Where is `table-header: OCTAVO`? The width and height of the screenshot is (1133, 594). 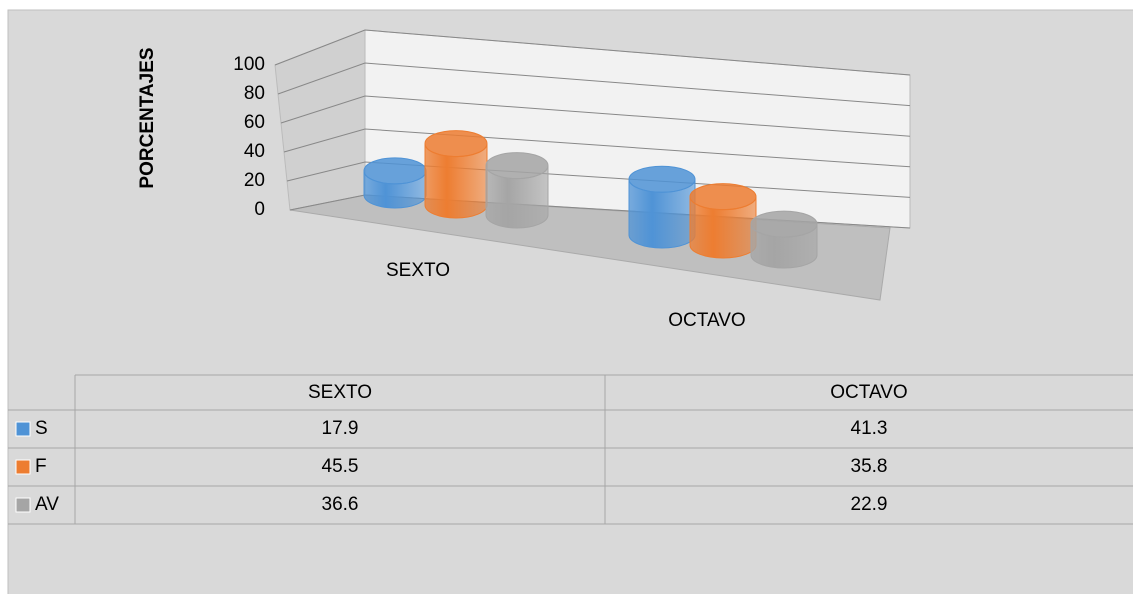 table-header: OCTAVO is located at coordinates (868, 392).